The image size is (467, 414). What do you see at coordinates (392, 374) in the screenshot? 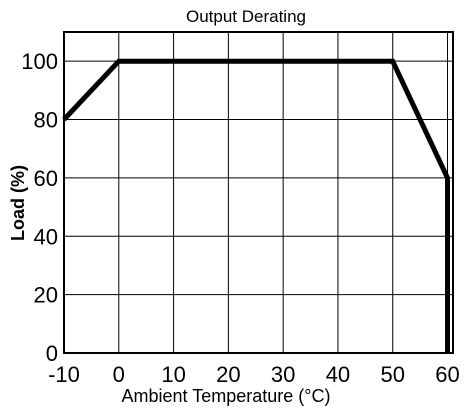
I see `x-tick-label: 50` at bounding box center [392, 374].